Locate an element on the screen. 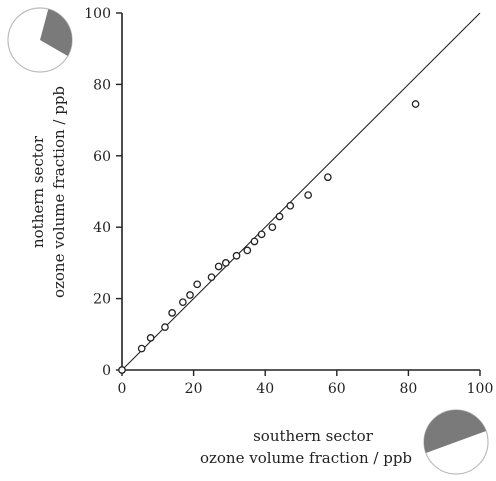 The height and width of the screenshot is (481, 496). southern-sector-icon is located at coordinates (456, 442).